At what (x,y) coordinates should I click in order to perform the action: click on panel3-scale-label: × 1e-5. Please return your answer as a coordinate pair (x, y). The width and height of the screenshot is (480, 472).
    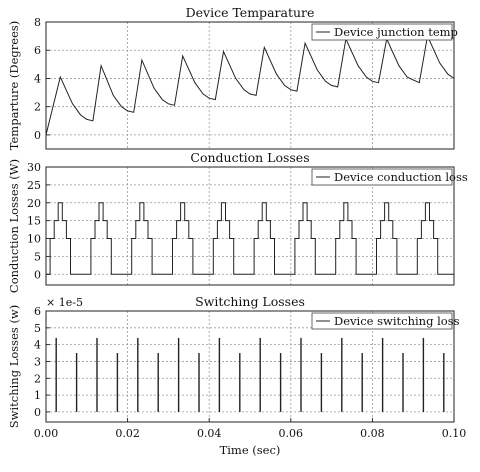
    Looking at the image, I should click on (64, 302).